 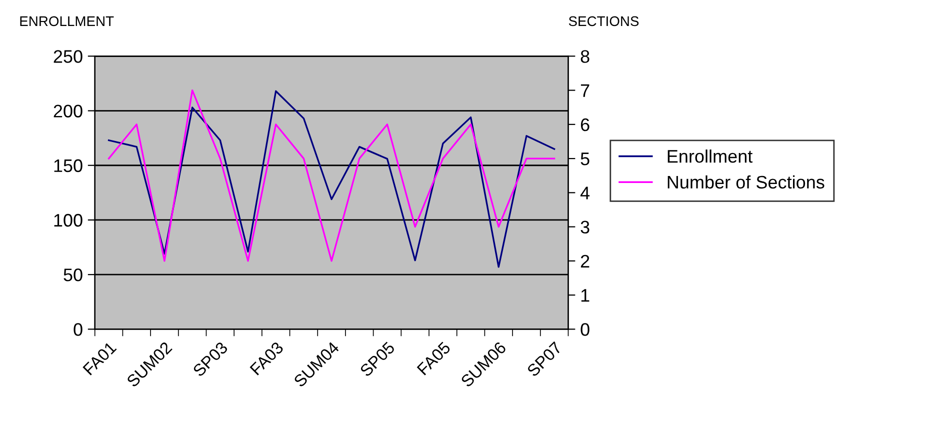 I want to click on y-tick-label: 50, so click(x=73, y=275).